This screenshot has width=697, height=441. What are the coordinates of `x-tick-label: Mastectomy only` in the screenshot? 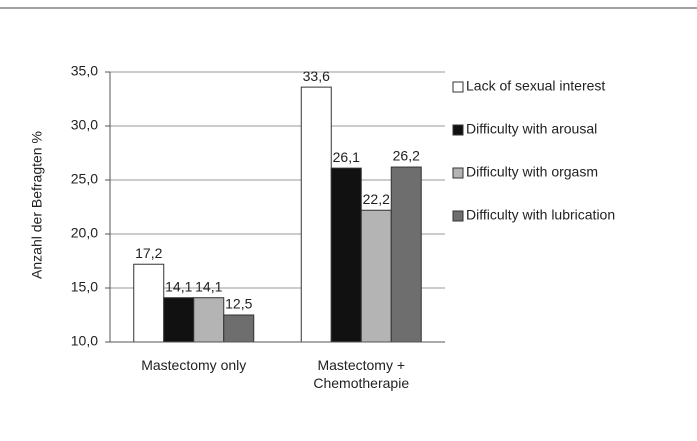 It's located at (194, 365).